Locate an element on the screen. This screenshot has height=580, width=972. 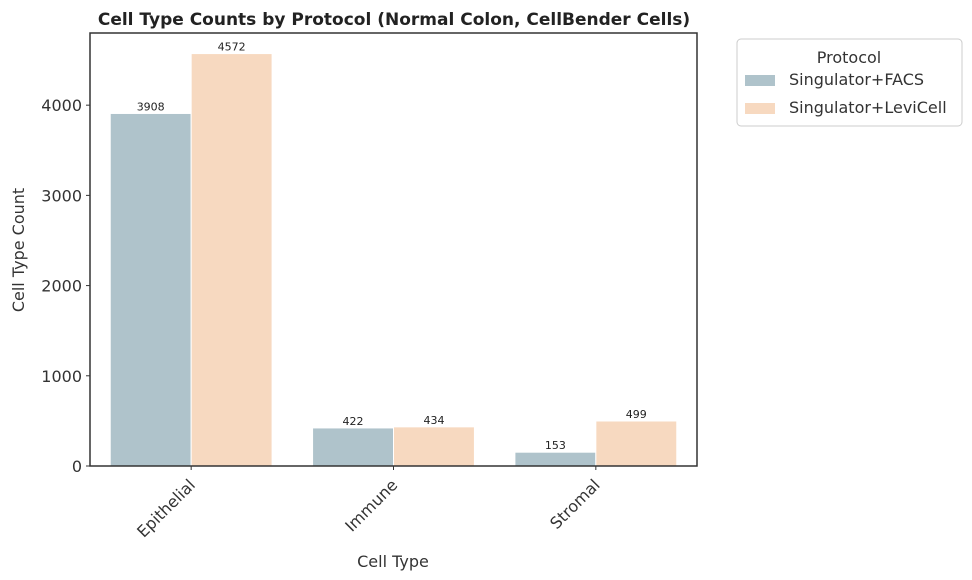
data-label: 4572 is located at coordinates (232, 47).